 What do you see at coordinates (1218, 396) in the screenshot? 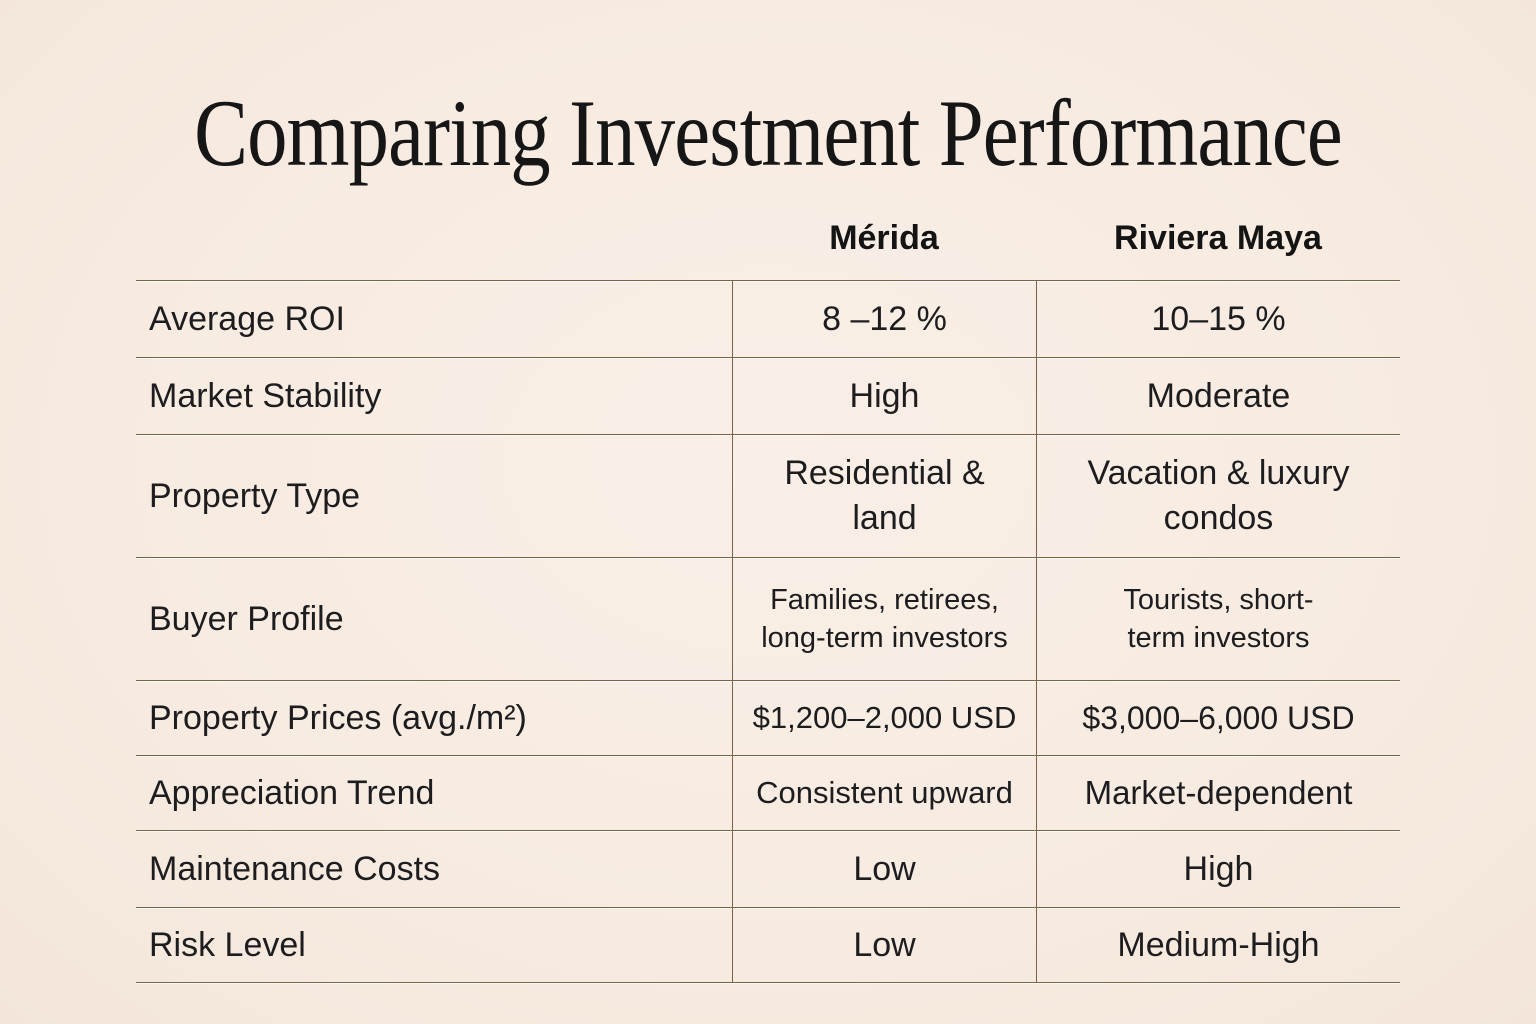
I see `cell-riviera: Moderate` at bounding box center [1218, 396].